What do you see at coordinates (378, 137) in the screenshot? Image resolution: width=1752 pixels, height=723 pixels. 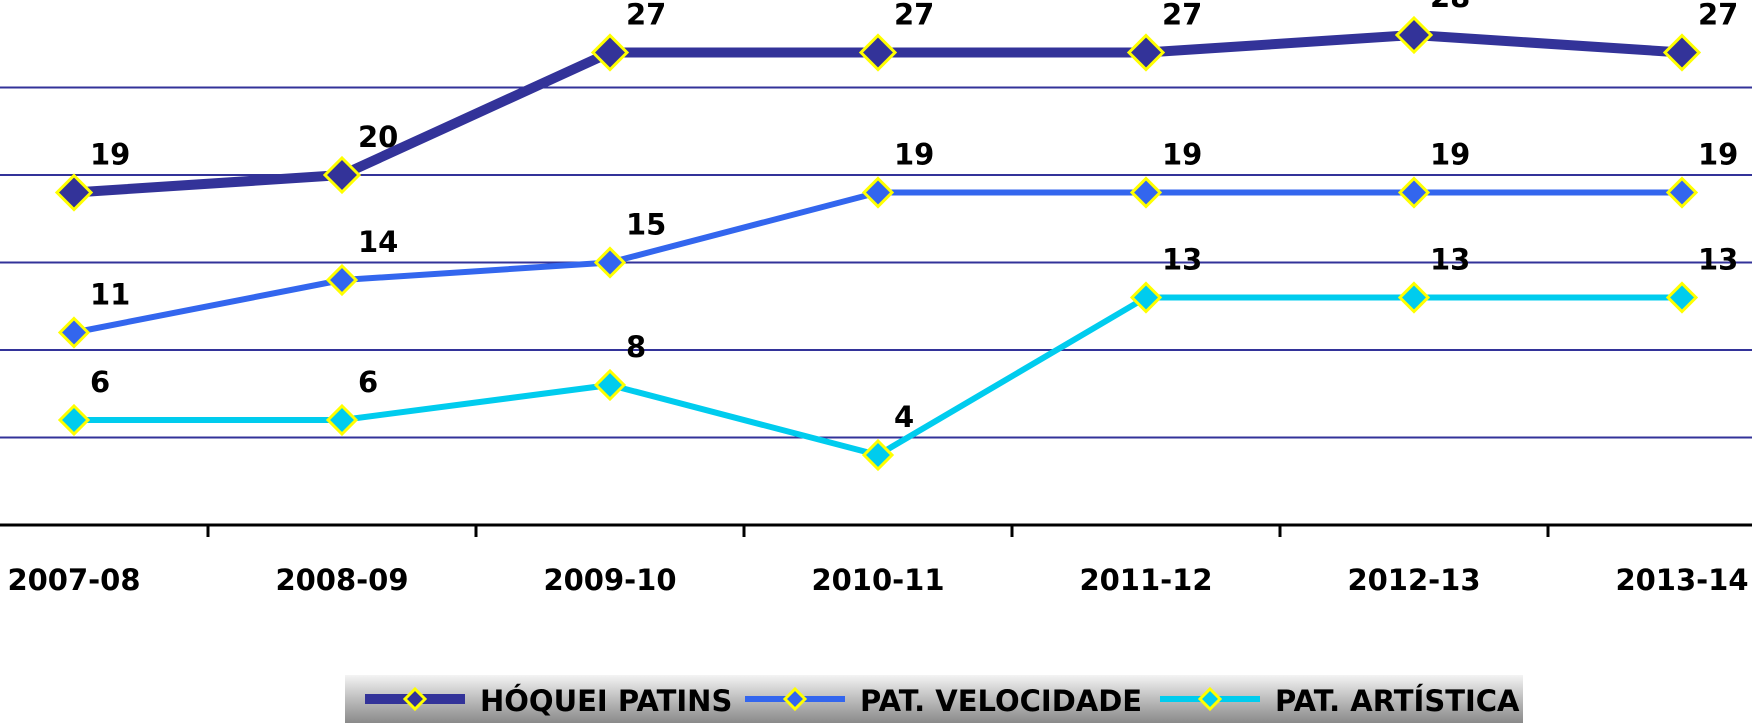 I see `data-label: 20` at bounding box center [378, 137].